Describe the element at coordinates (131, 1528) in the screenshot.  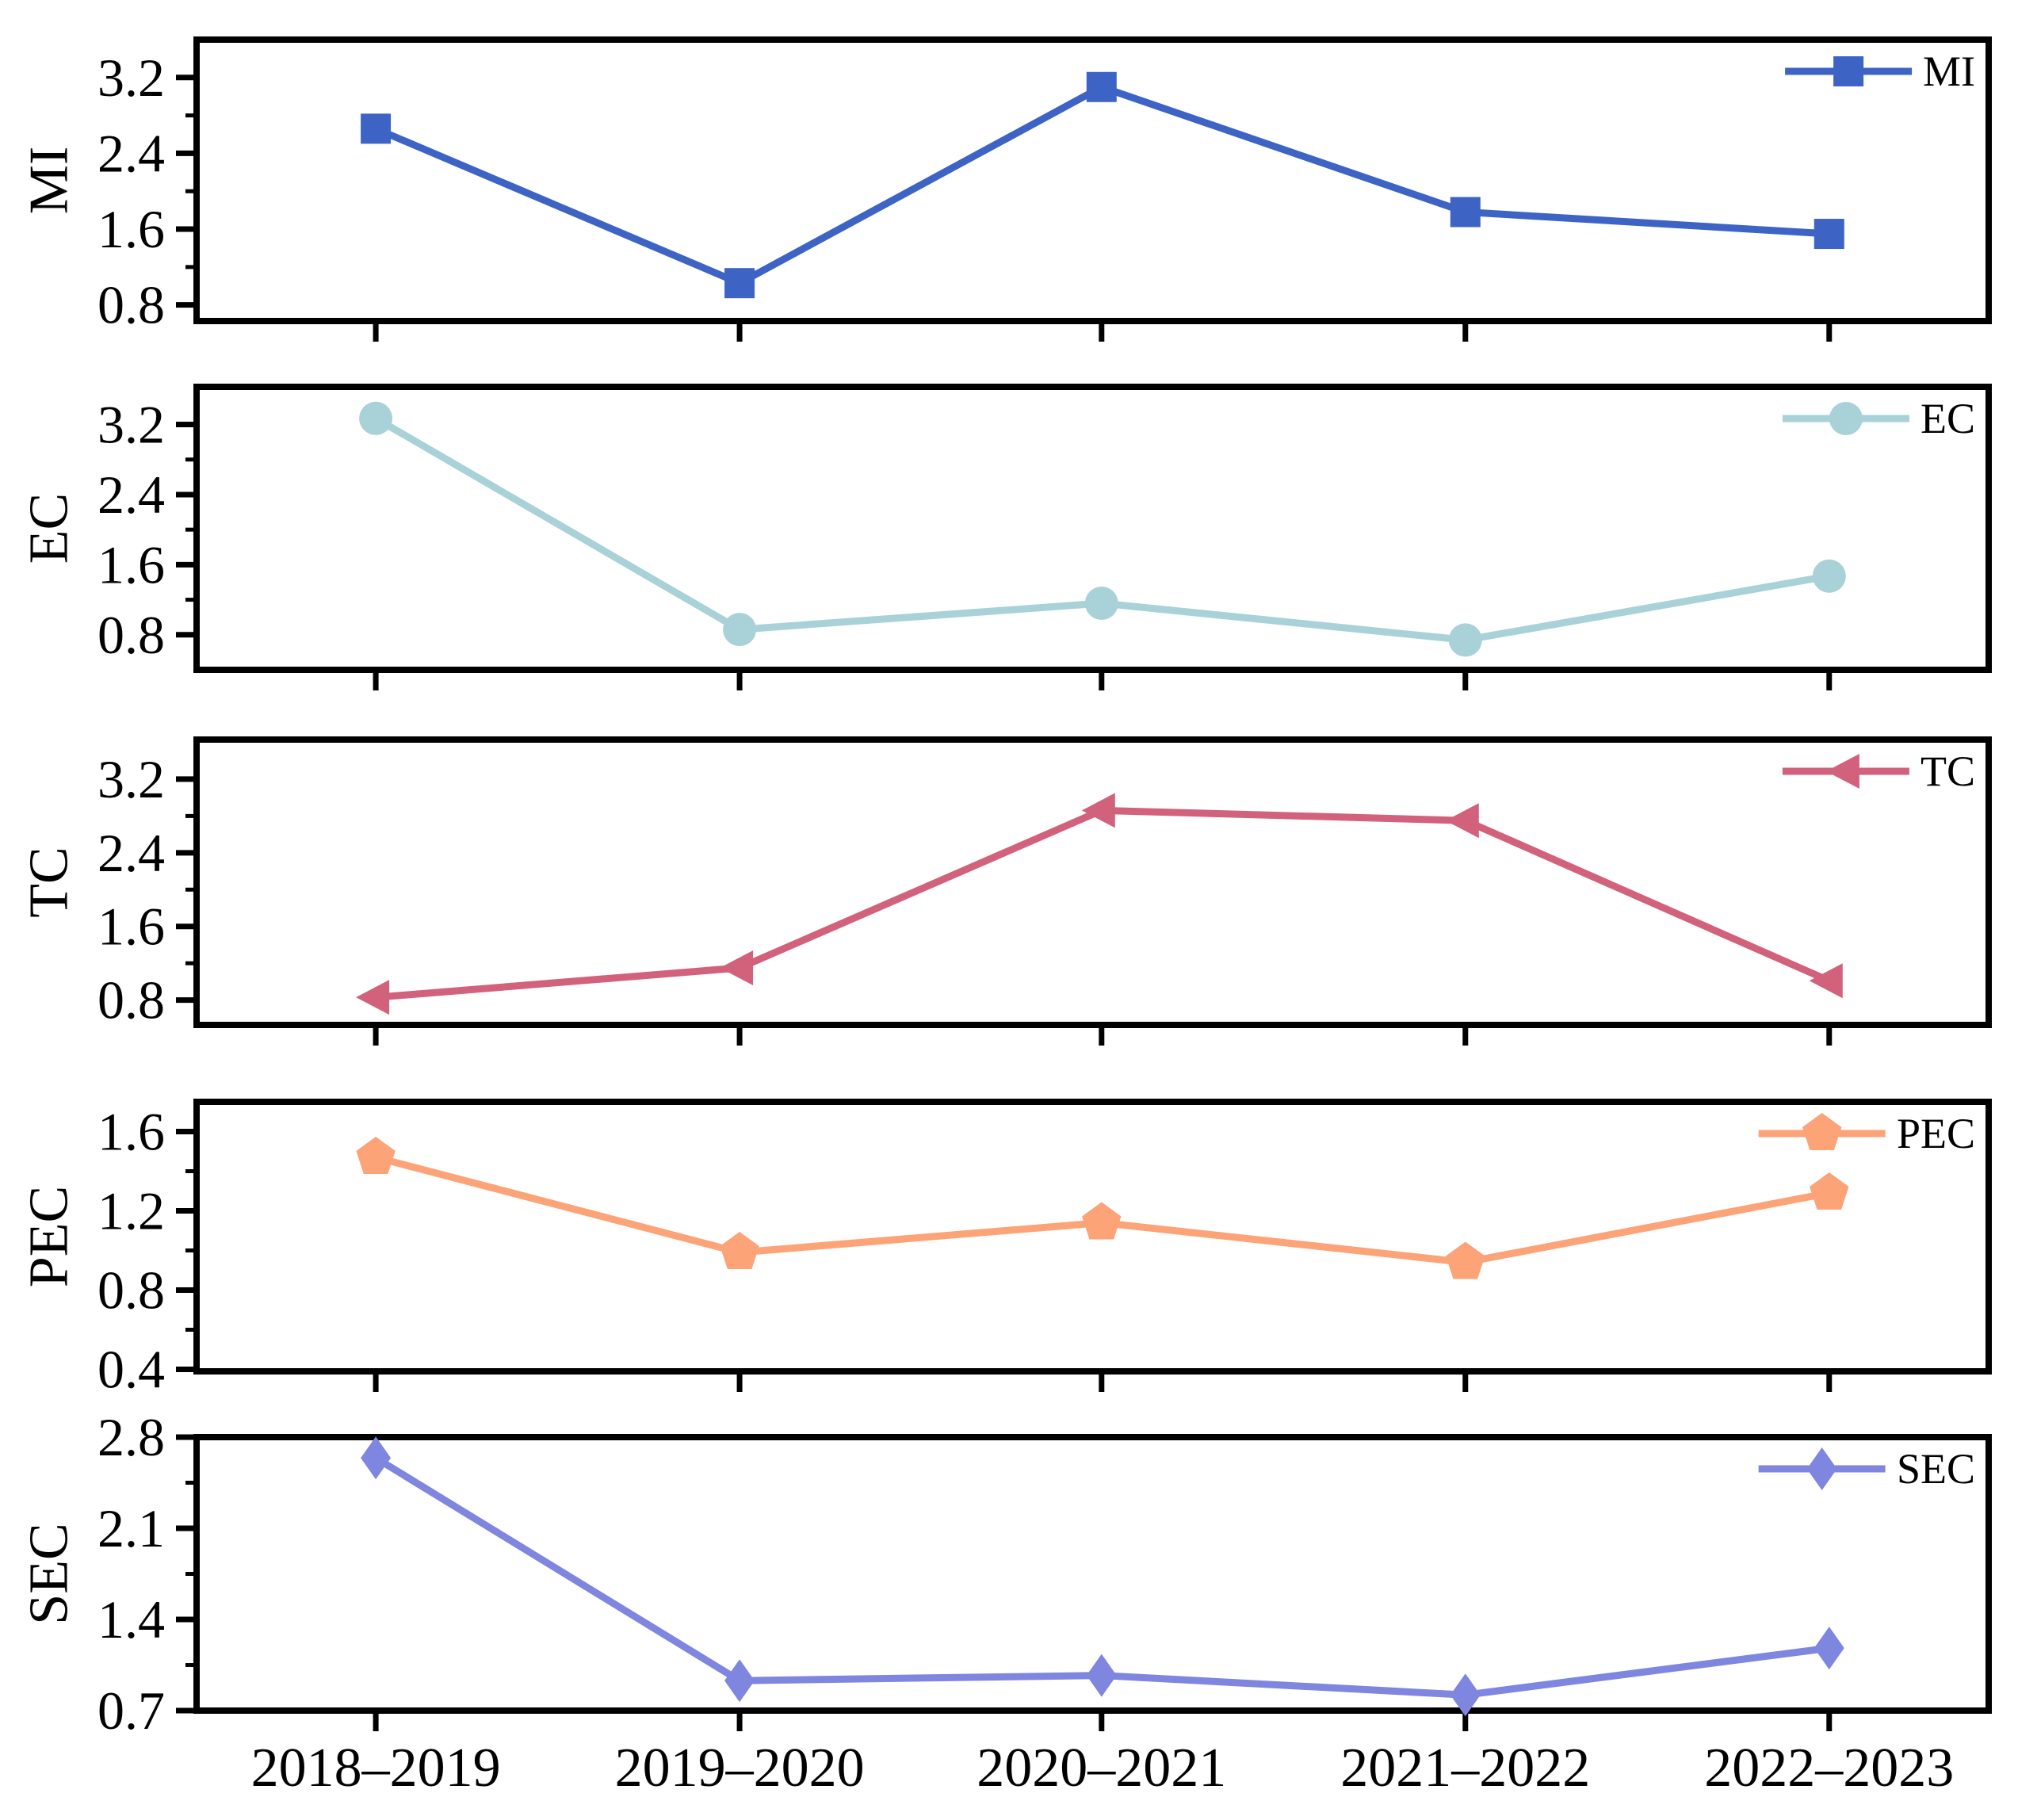
I see `y-tick-label: 2.1` at that location.